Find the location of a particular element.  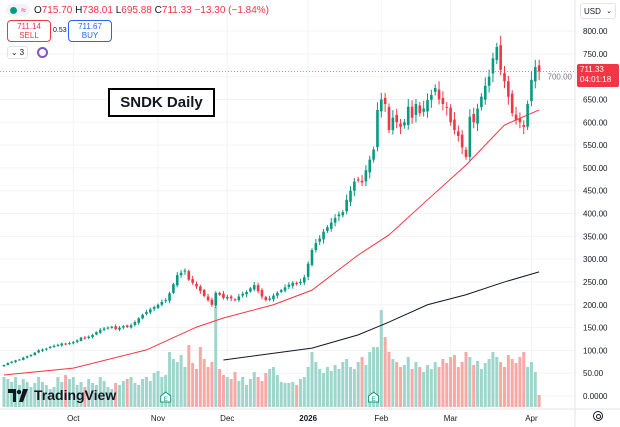

sell-button: 711.14 SELL is located at coordinates (29, 31).